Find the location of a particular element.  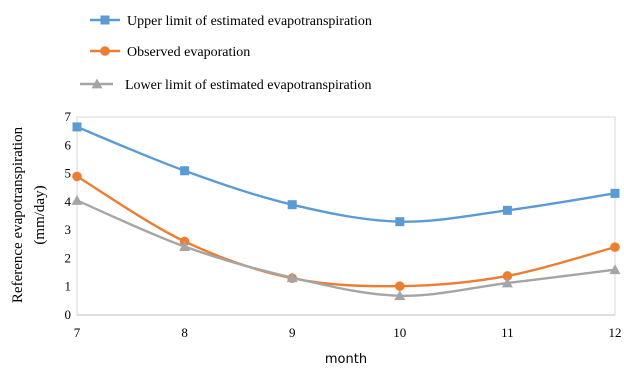

y-axis-ticks: 0 1 2 3 4 5 6 7 is located at coordinates (68, 215).